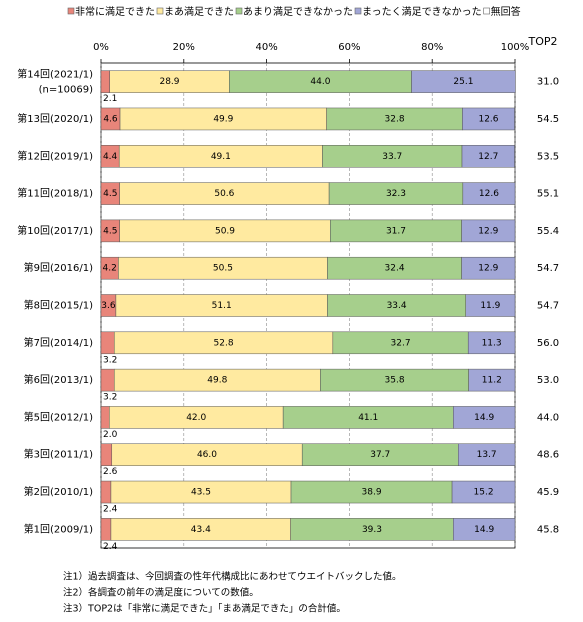 This screenshot has width=583, height=622. What do you see at coordinates (266, 47) in the screenshot?
I see `x-tick-label: 40%` at bounding box center [266, 47].